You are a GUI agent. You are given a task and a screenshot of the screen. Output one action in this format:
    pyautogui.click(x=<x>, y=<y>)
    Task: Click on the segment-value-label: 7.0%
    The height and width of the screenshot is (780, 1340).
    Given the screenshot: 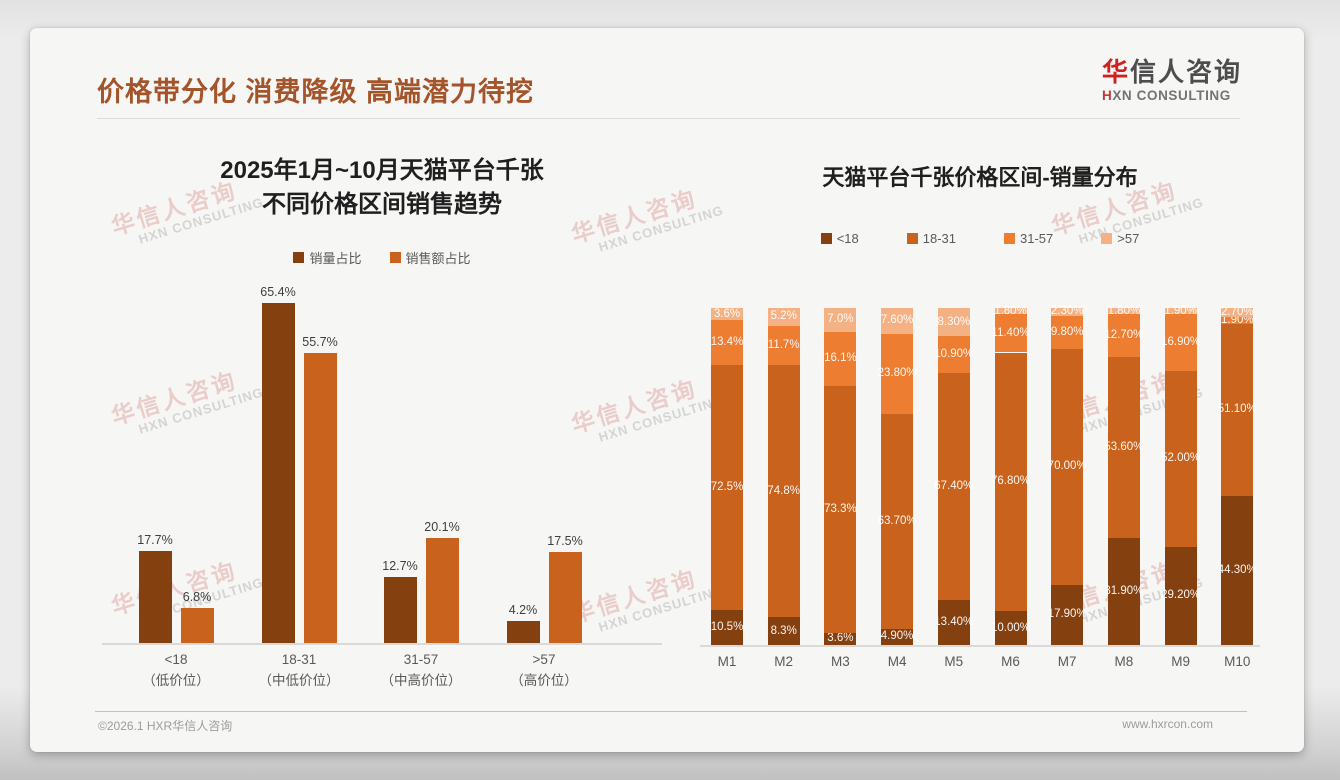 What is the action you would take?
    pyautogui.click(x=840, y=319)
    